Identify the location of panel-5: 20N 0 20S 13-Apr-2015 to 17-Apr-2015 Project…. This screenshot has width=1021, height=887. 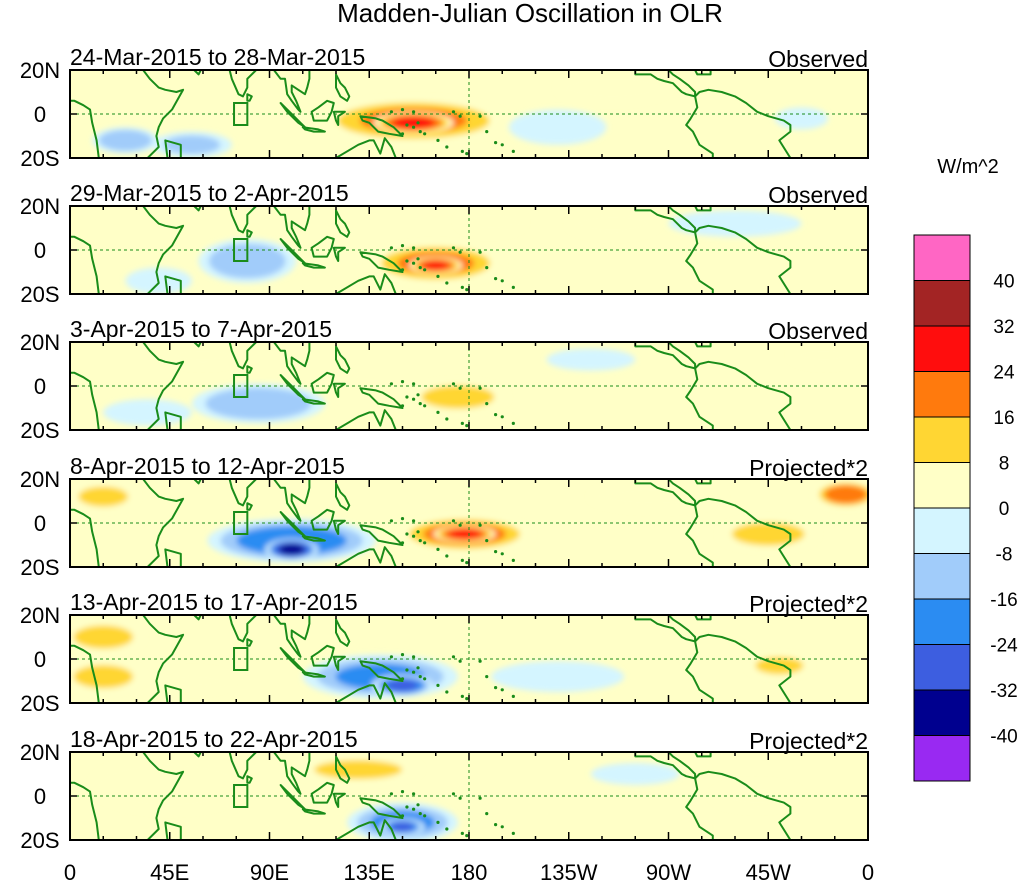
(444, 652).